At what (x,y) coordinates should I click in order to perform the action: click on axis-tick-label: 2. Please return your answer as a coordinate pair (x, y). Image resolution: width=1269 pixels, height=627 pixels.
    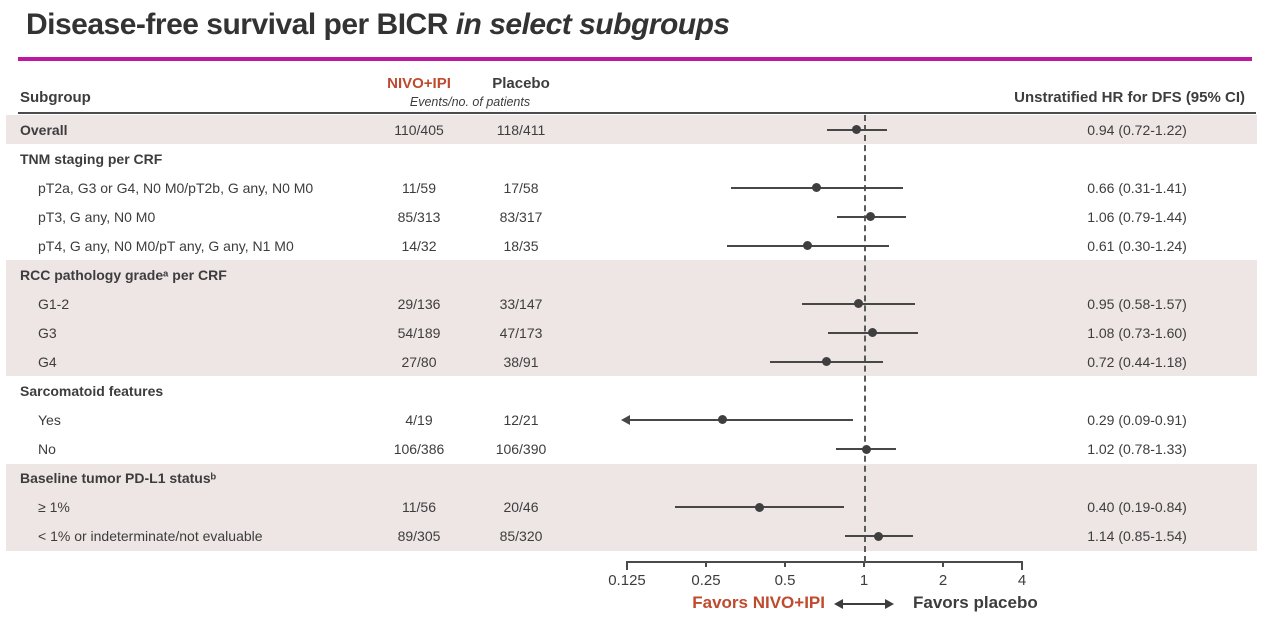
    Looking at the image, I should click on (943, 580).